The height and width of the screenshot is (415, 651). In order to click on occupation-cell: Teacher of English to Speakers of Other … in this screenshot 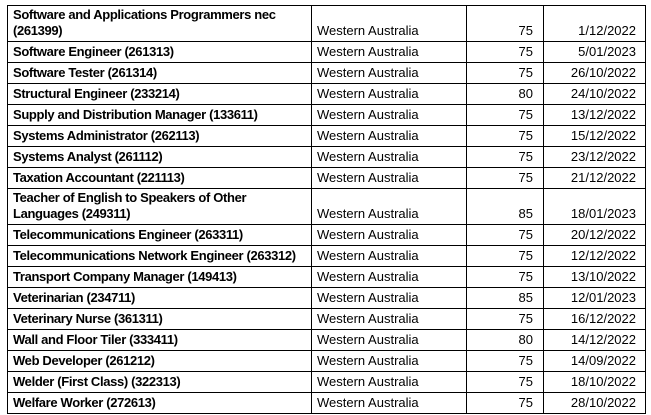, I will do `click(159, 206)`.